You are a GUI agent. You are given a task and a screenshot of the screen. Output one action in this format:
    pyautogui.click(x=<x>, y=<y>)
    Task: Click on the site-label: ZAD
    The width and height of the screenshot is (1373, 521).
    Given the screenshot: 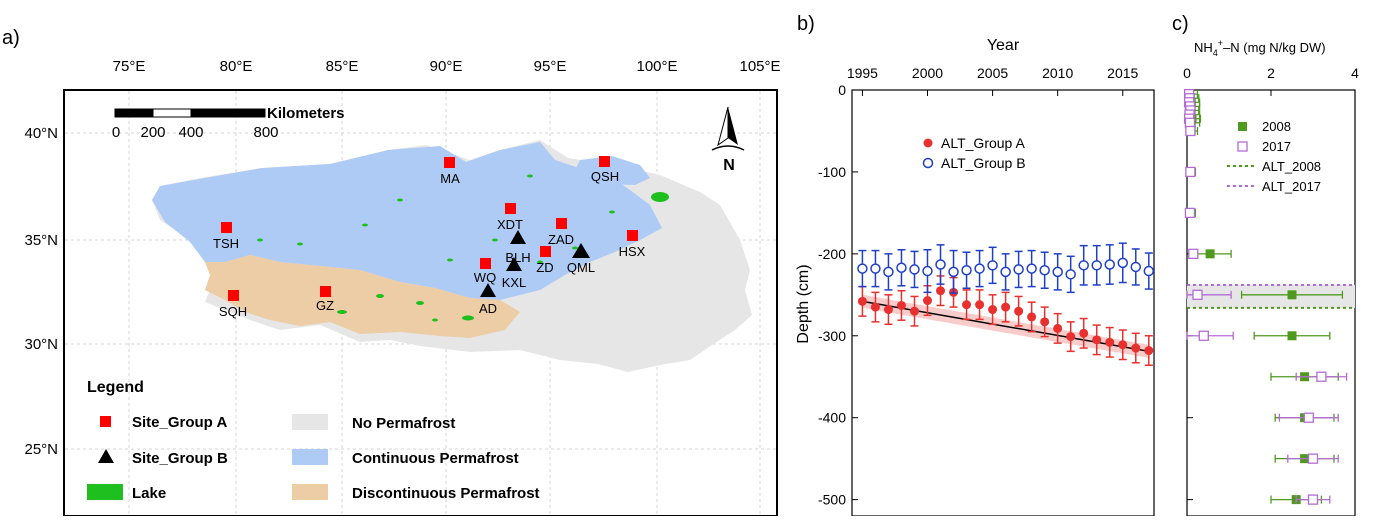 What is the action you would take?
    pyautogui.click(x=561, y=239)
    